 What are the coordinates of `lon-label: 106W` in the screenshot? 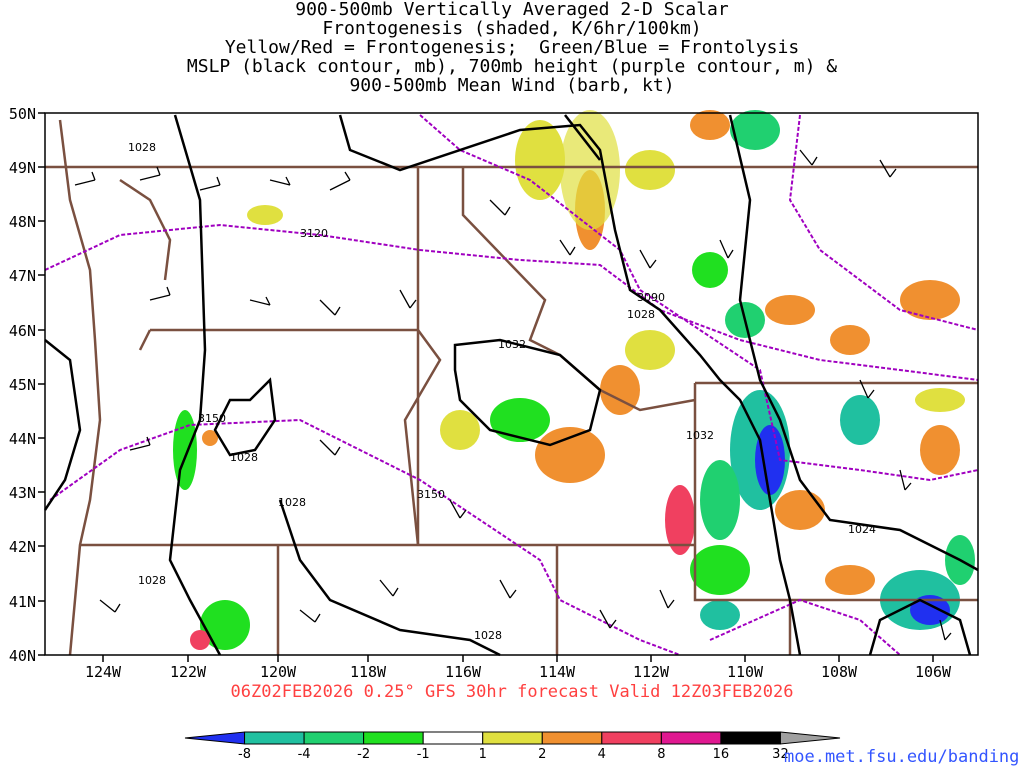 It's located at (933, 672).